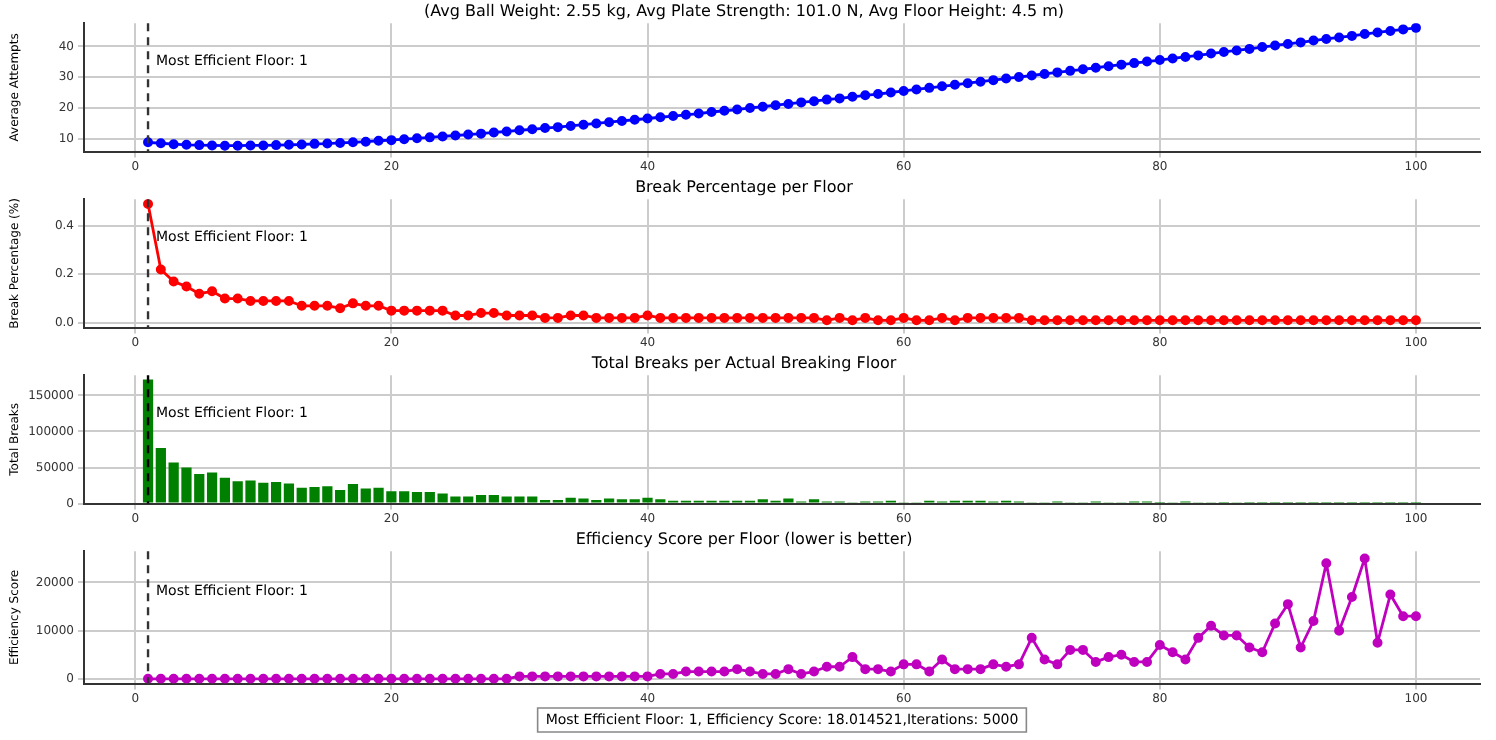 Image resolution: width=1496 pixels, height=740 pixels. I want to click on chart-title: Total Breaks per Actual Breaking Floor, so click(743, 362).